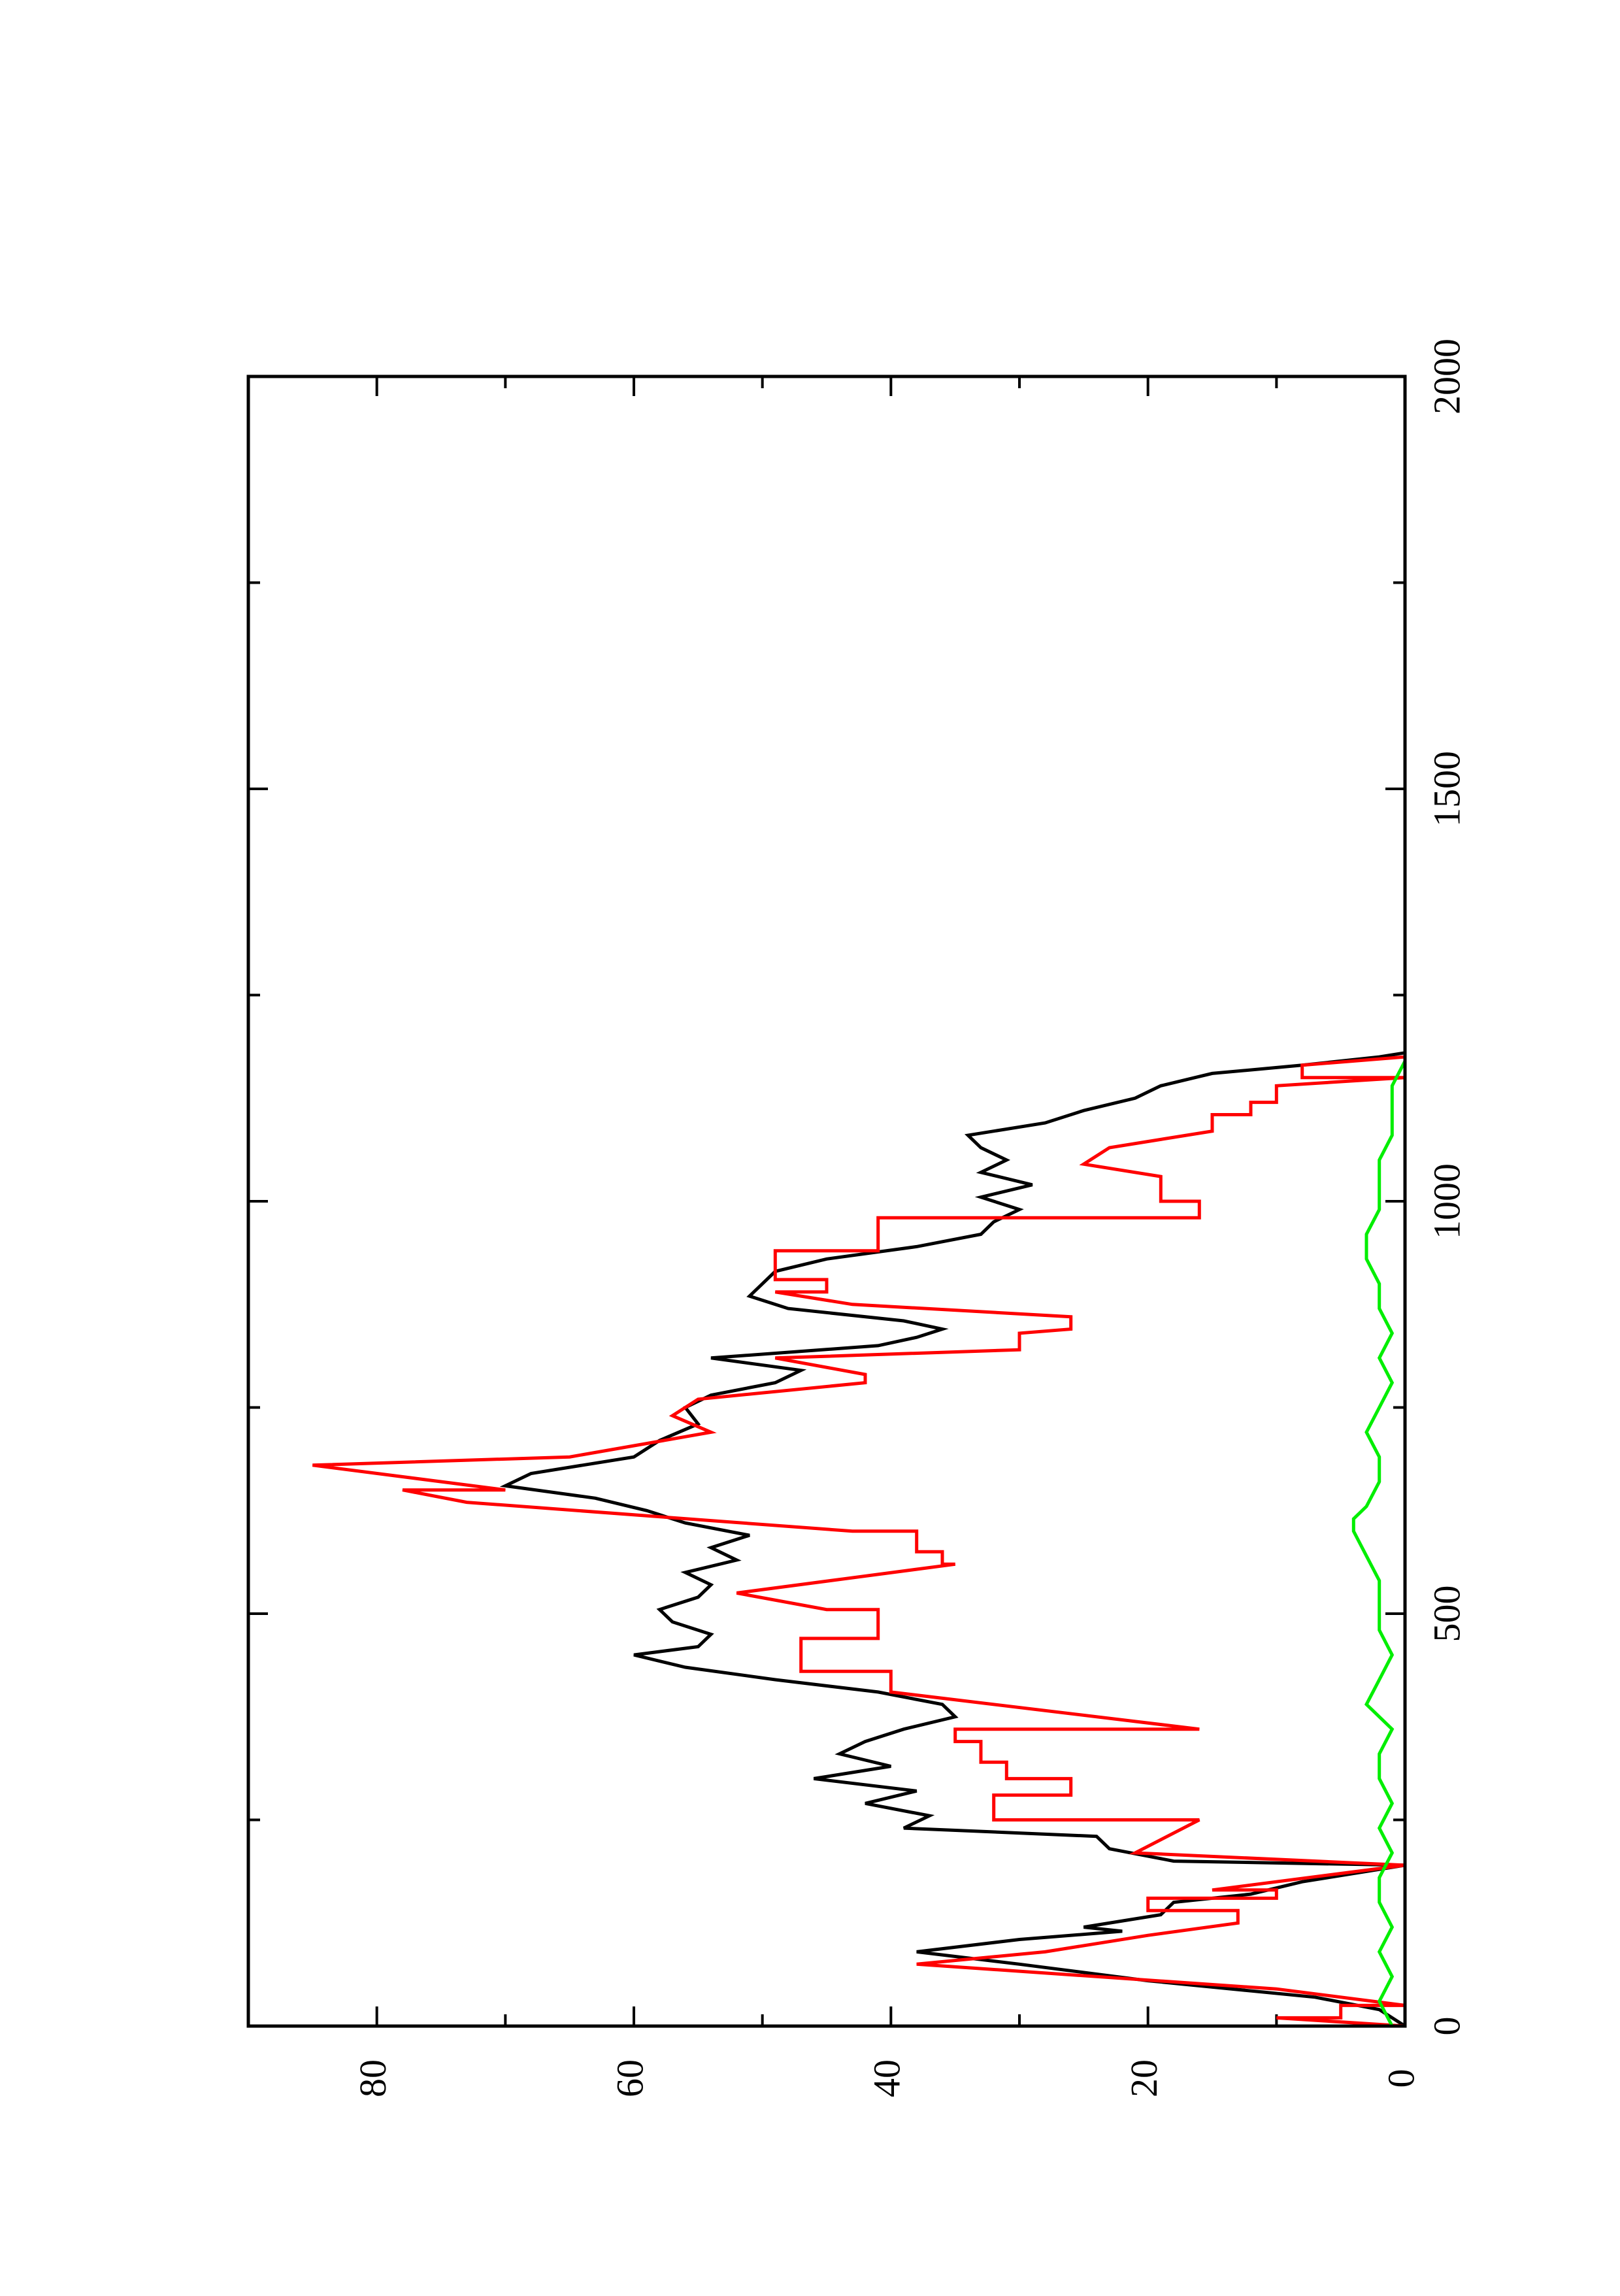 Image resolution: width=1620 pixels, height=2296 pixels. Describe the element at coordinates (1401, 2078) in the screenshot. I see `y-tick-label: 0` at that location.